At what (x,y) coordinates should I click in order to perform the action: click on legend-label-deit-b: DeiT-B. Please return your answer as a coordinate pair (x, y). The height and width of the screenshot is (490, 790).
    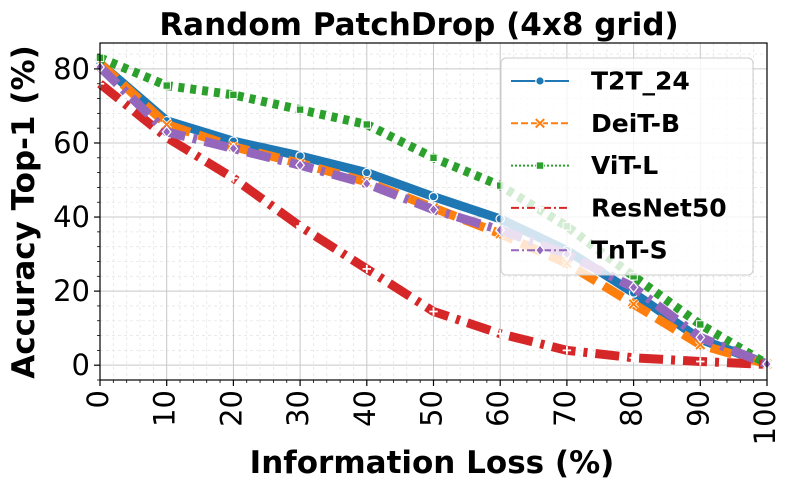
    Looking at the image, I should click on (635, 123).